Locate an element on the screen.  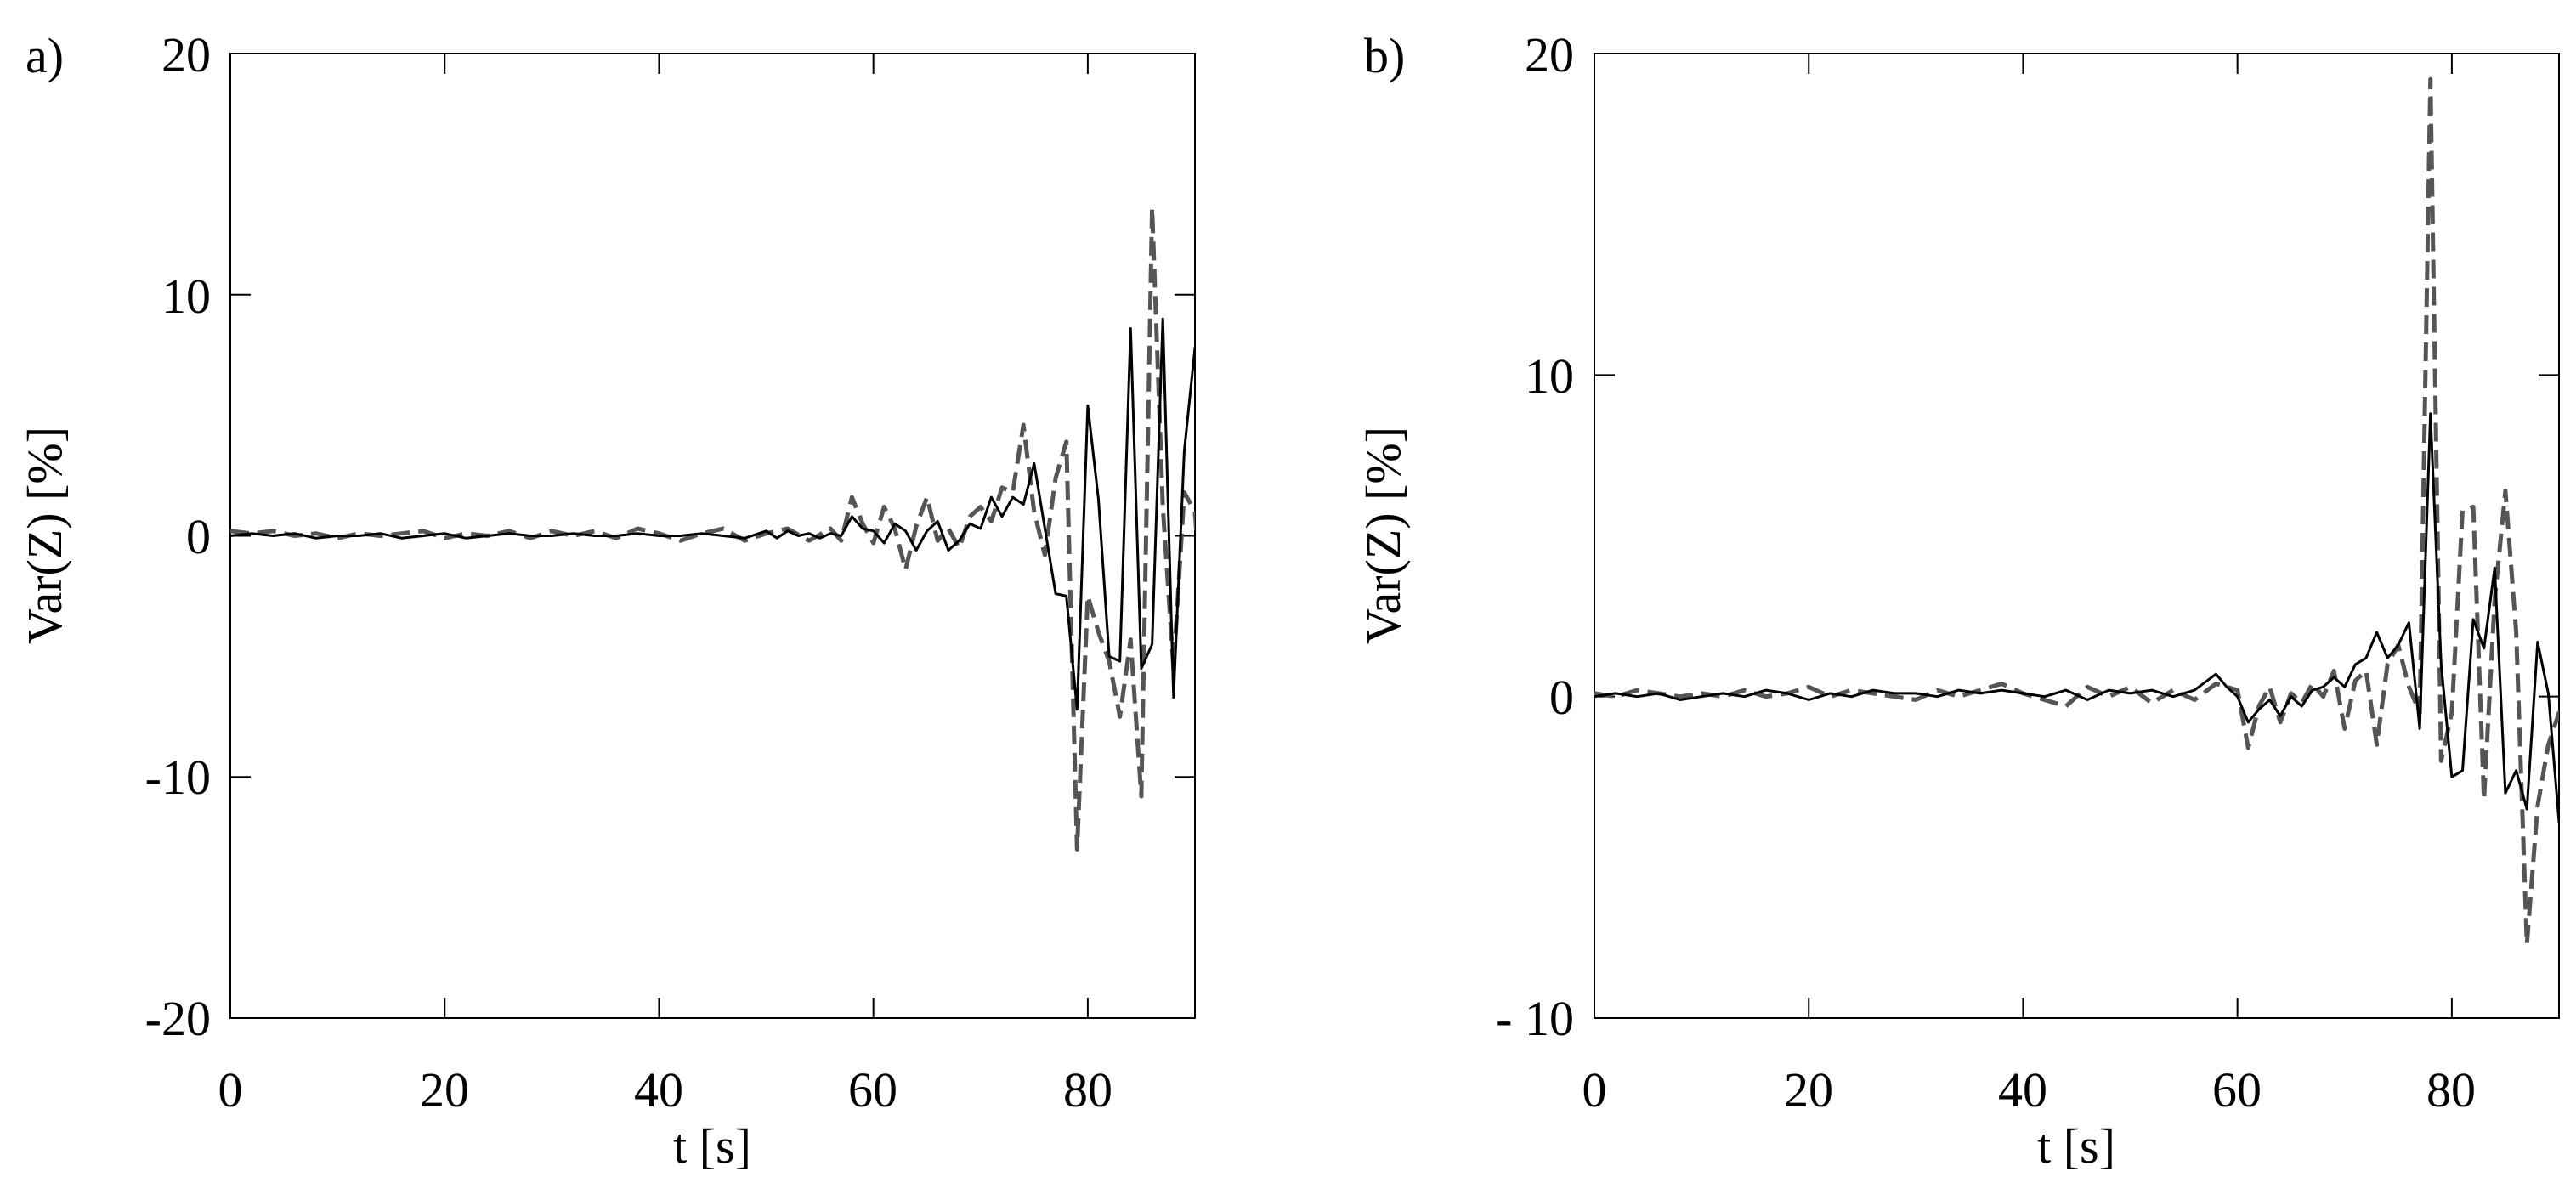
x-axis-label-a: t [s] is located at coordinates (712, 1146).